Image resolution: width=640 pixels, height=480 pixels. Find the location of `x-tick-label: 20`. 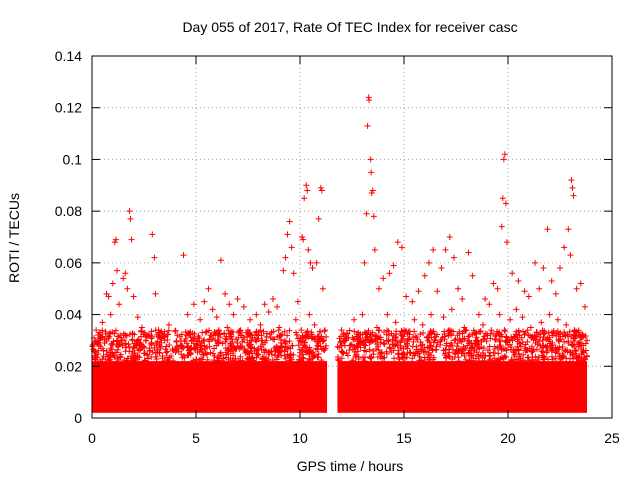

x-tick-label: 20 is located at coordinates (508, 438).